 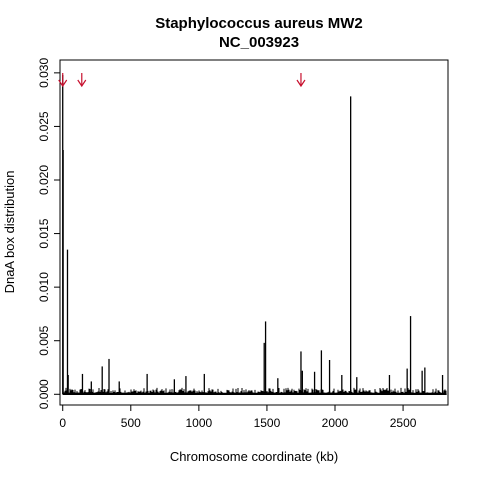 I want to click on x-tick-label: 1000, so click(x=199, y=423).